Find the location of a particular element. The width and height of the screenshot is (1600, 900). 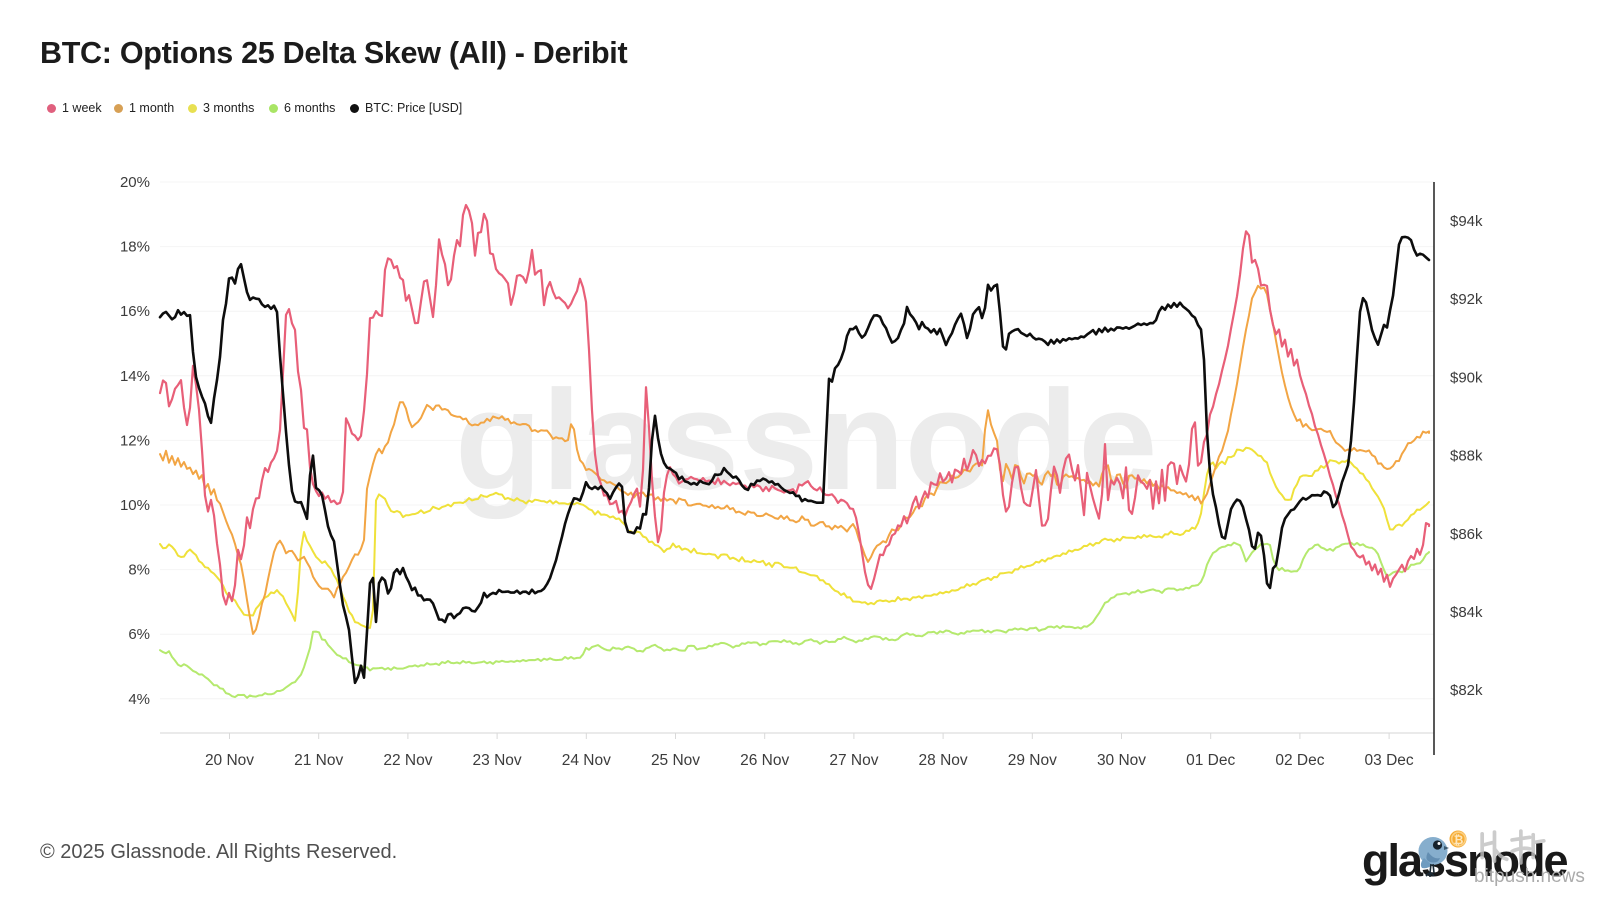

svg-text: $88k is located at coordinates (1466, 456).